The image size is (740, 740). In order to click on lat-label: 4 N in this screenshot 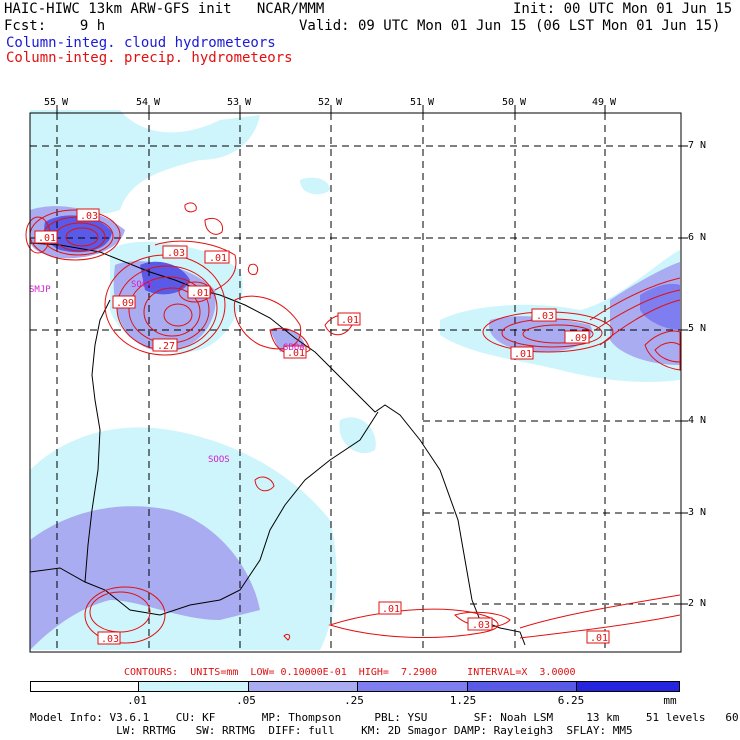, I will do `click(697, 420)`.